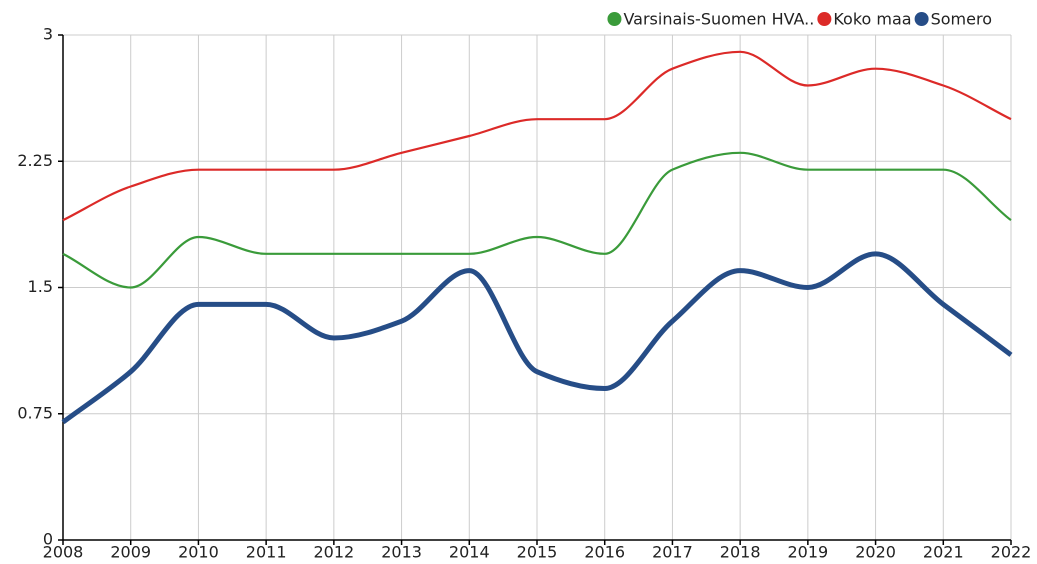 This screenshot has height=564, width=1037. Describe the element at coordinates (469, 552) in the screenshot. I see `x-tick-label: 2014` at that location.